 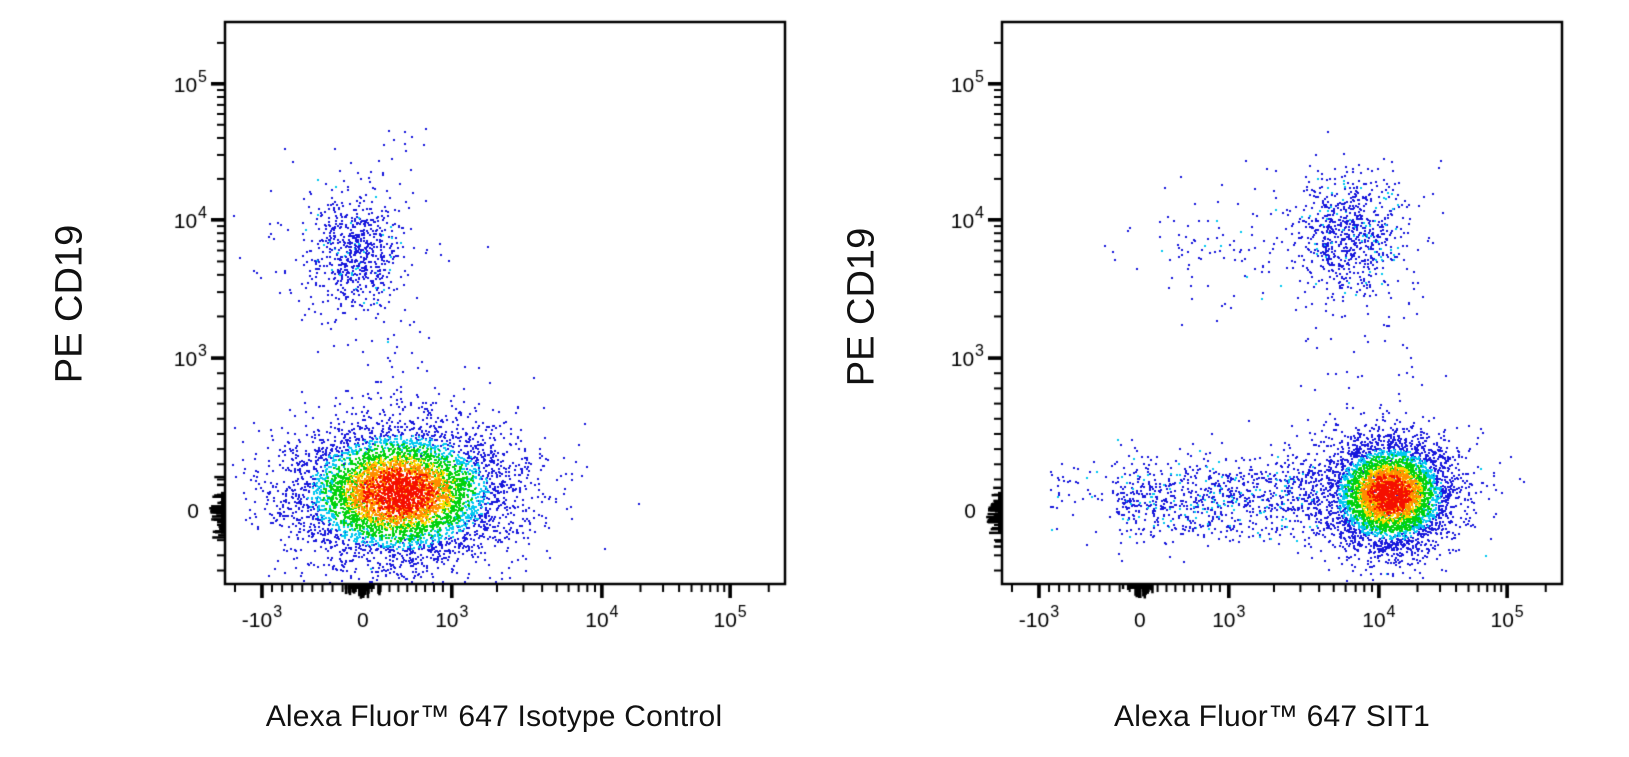 I want to click on y-axis-title-left: PE CD19, so click(x=69, y=304).